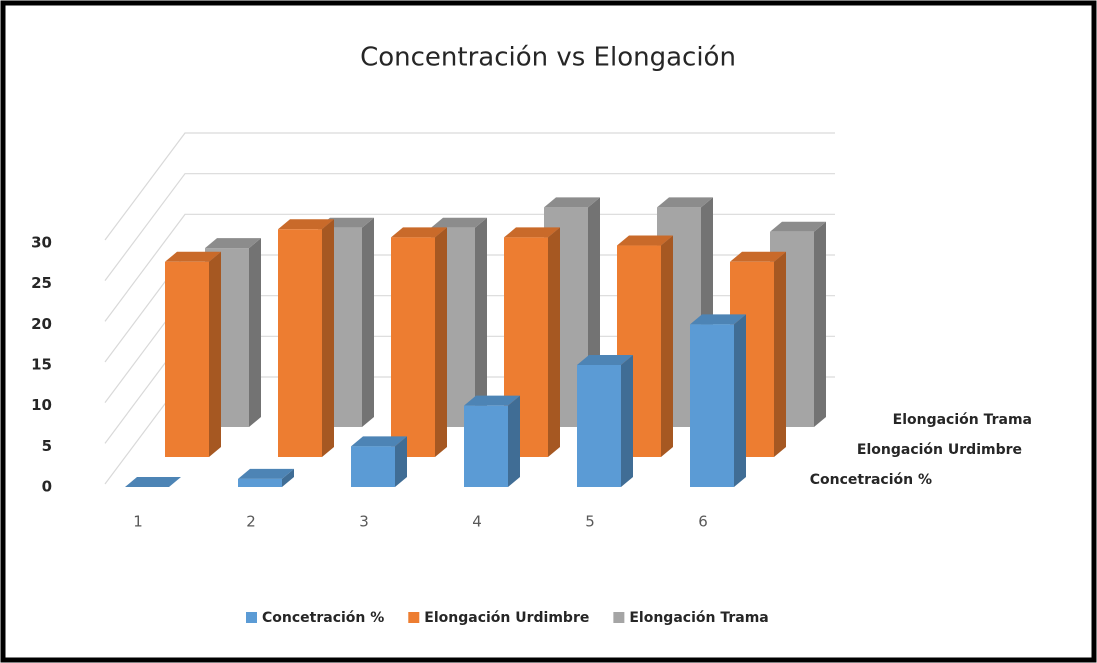  What do you see at coordinates (323, 618) in the screenshot?
I see `legend-label: Concetración %` at bounding box center [323, 618].